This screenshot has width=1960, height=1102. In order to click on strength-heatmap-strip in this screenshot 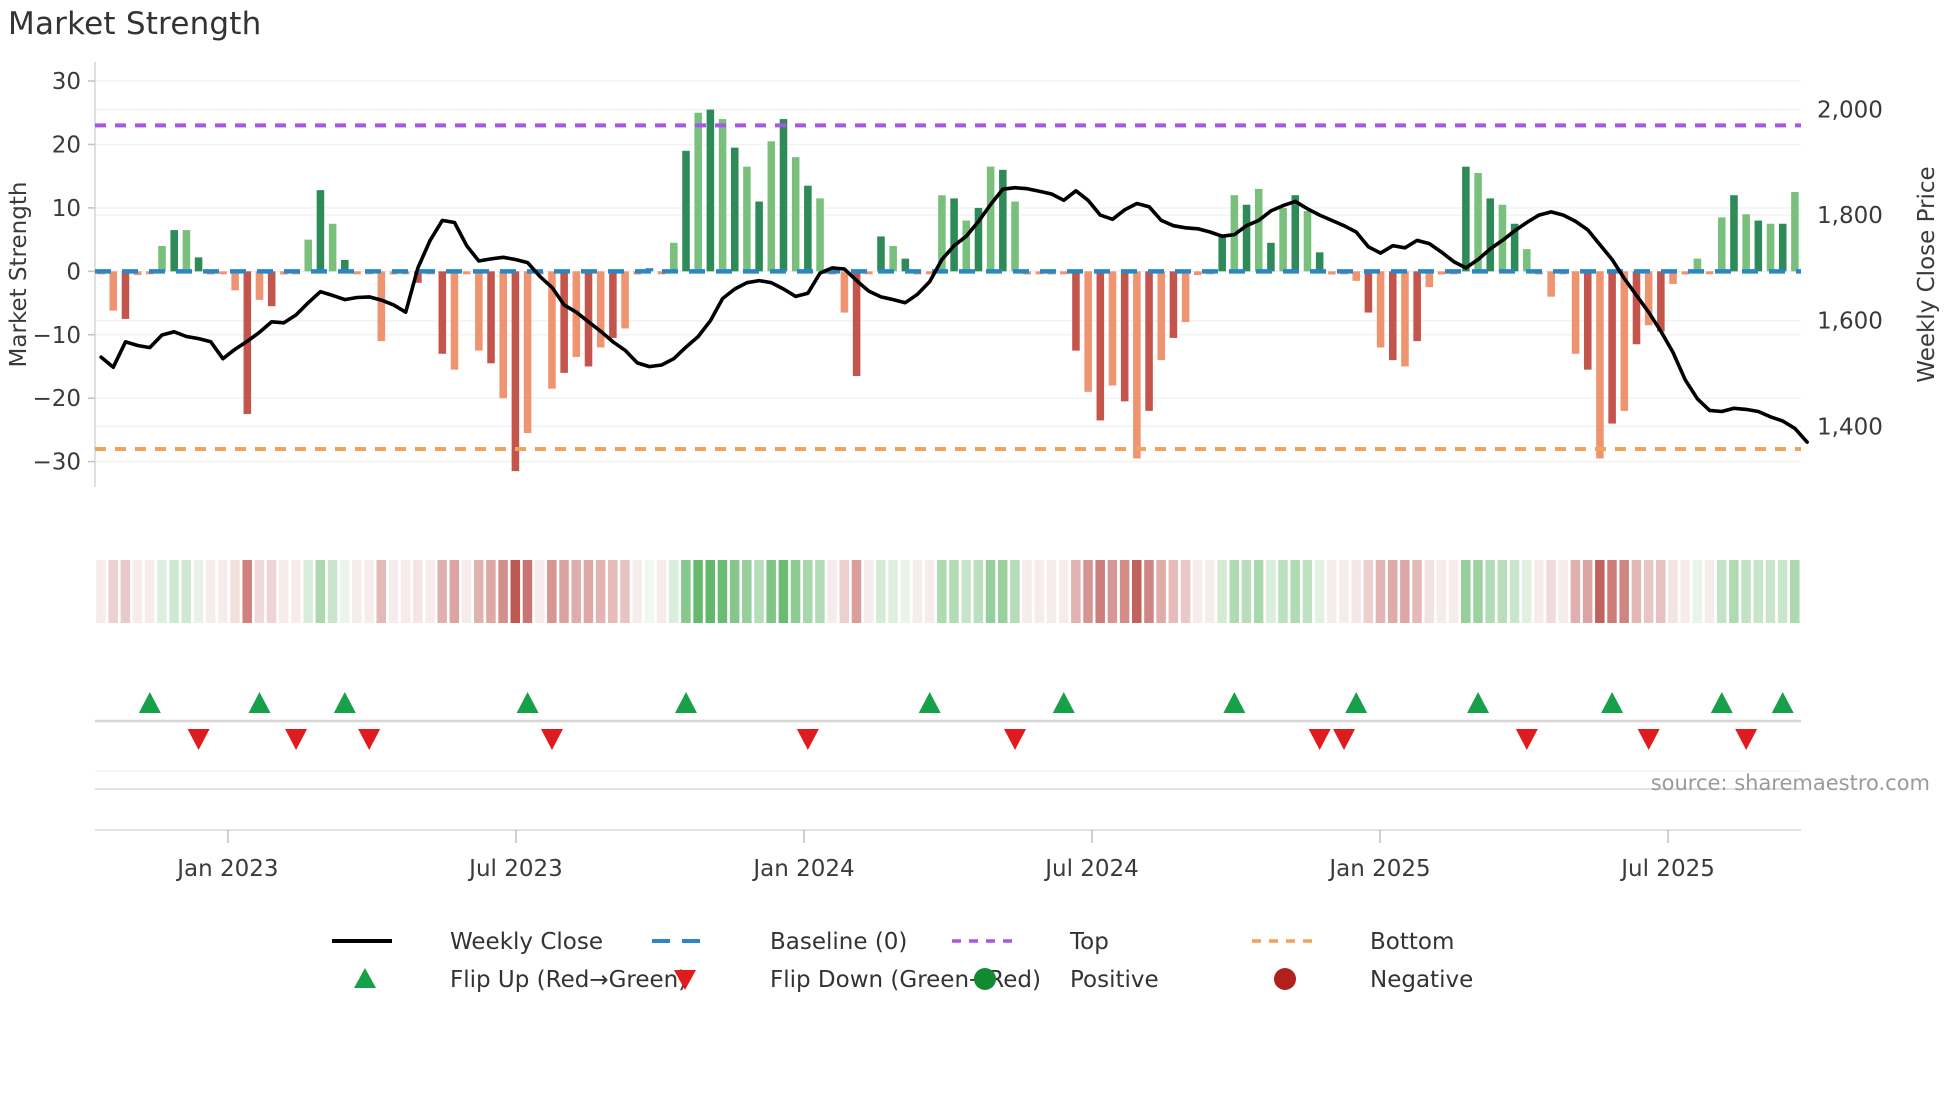, I will do `click(948, 591)`.